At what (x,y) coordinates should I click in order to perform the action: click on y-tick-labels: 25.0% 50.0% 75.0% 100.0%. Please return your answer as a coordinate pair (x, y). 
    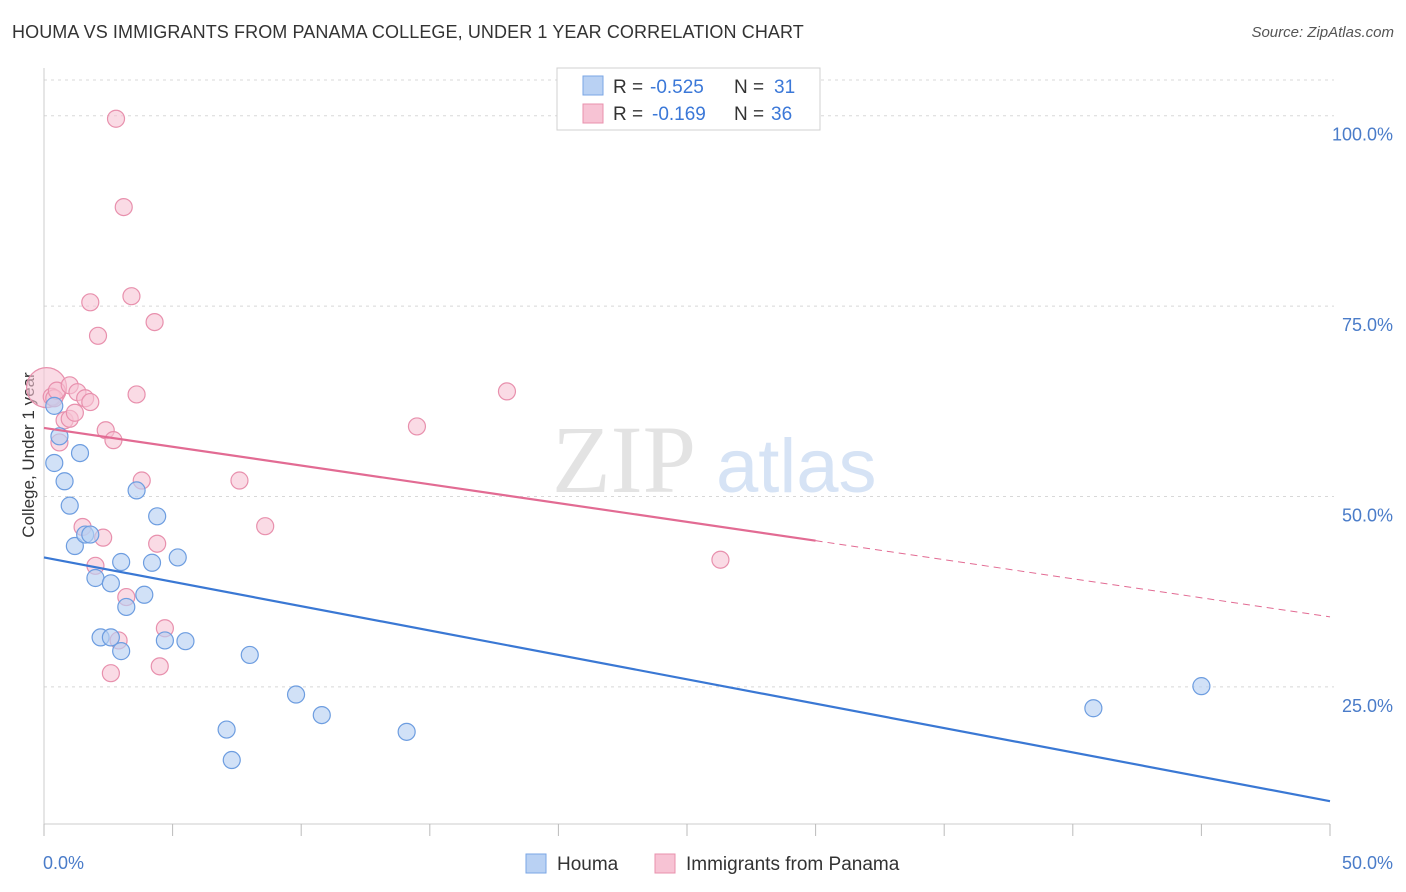
    Looking at the image, I should click on (1362, 420).